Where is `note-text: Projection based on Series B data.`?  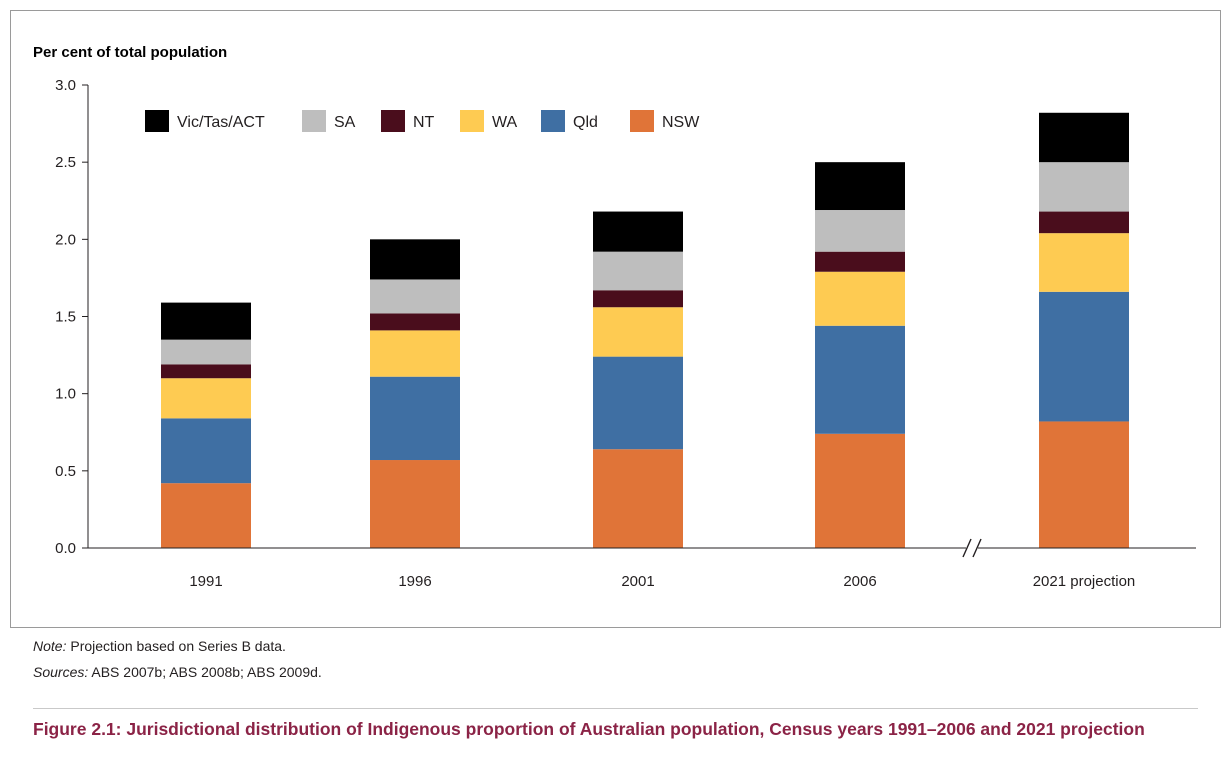 note-text: Projection based on Series B data. is located at coordinates (178, 646).